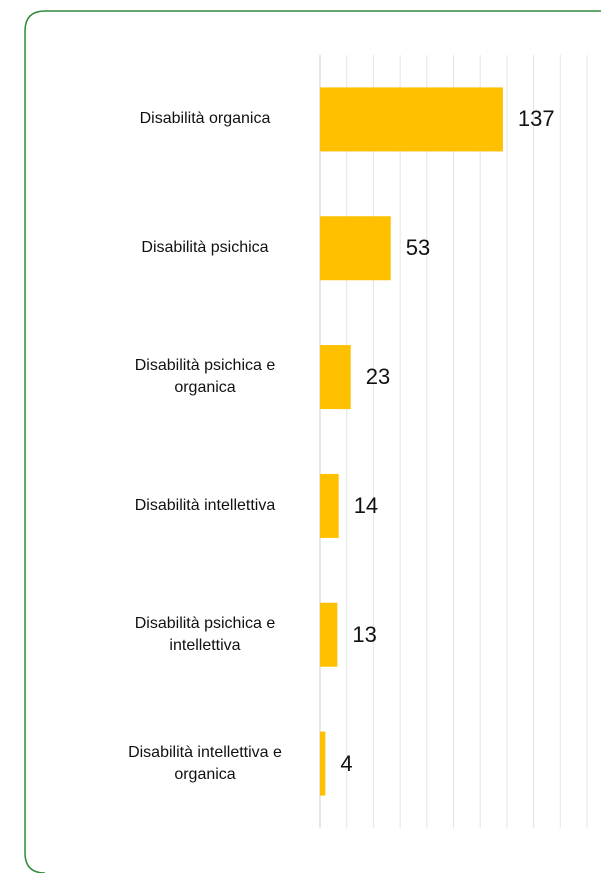  I want to click on value-label: 137, so click(536, 119).